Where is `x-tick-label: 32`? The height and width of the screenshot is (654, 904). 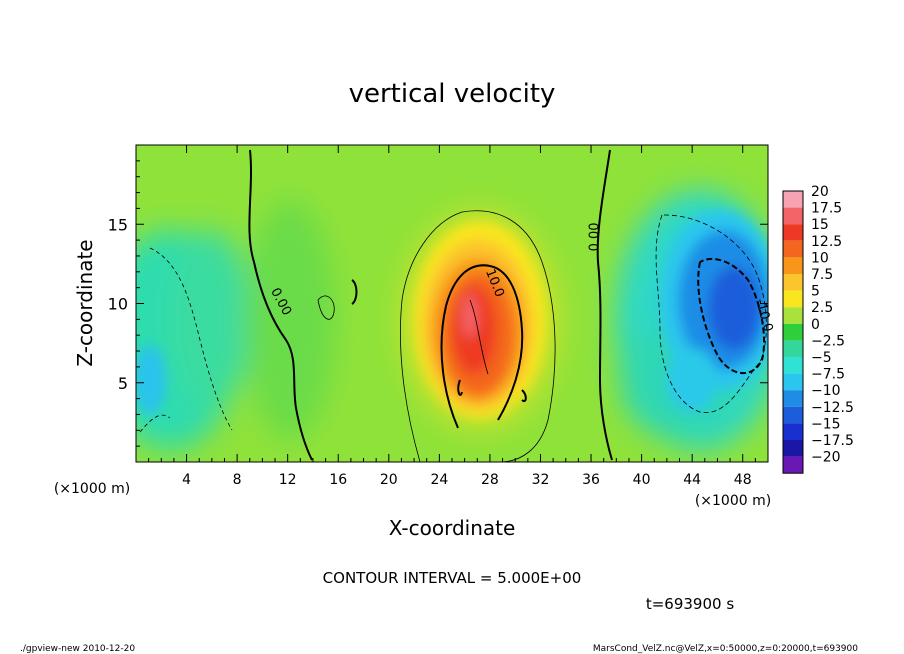 x-tick-label: 32 is located at coordinates (541, 480).